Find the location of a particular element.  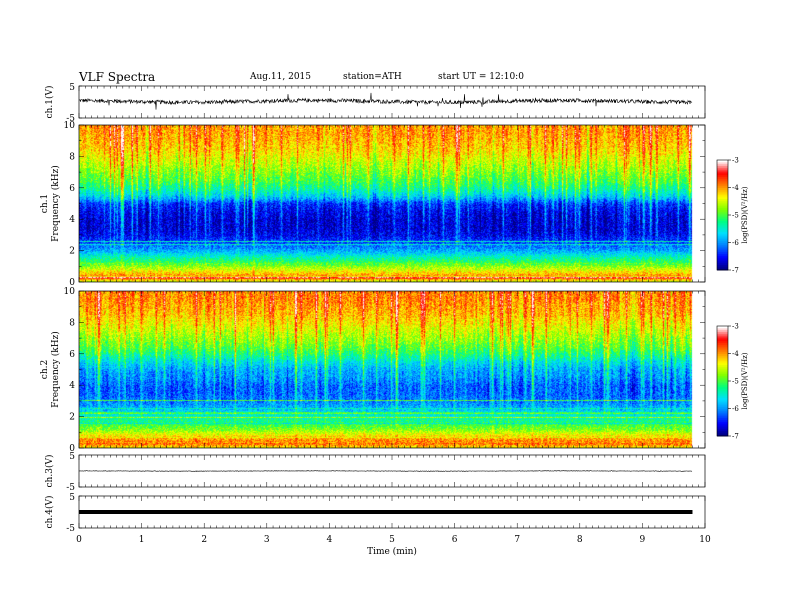

y-tick-label: -5 is located at coordinates (70, 529).